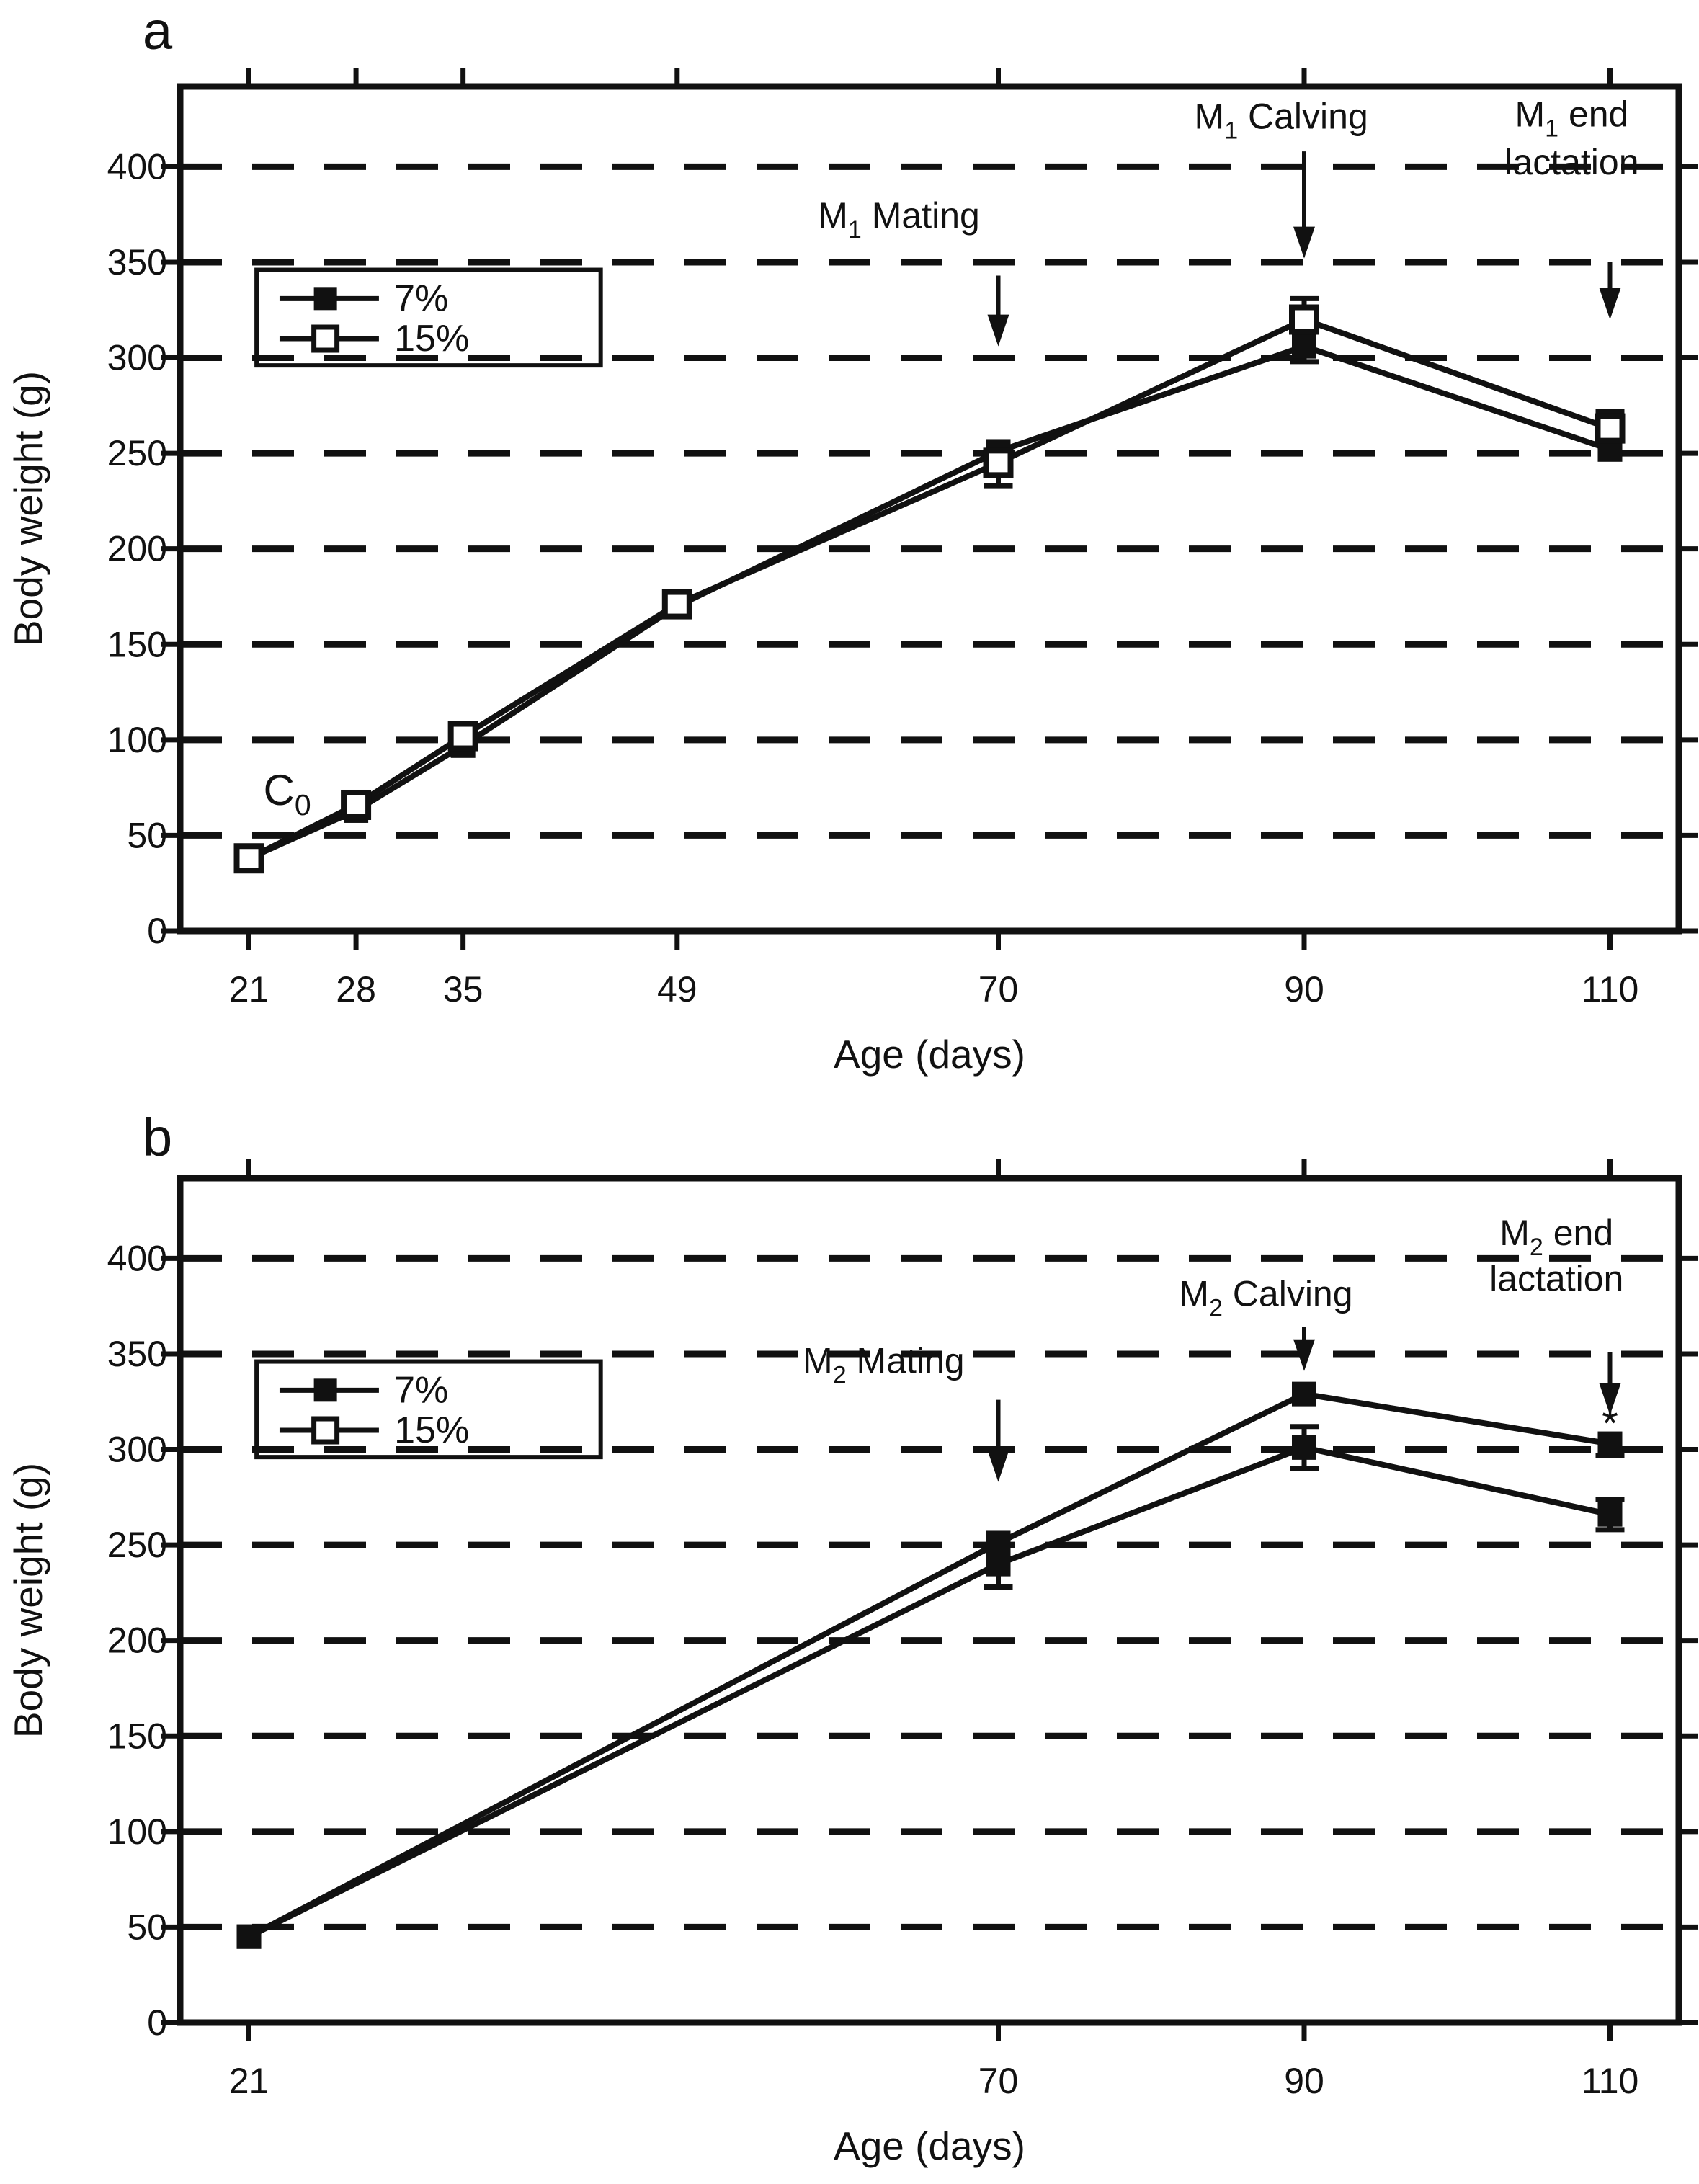 The height and width of the screenshot is (2184, 1699). What do you see at coordinates (158, 31) in the screenshot?
I see `panel-a-letter: a` at bounding box center [158, 31].